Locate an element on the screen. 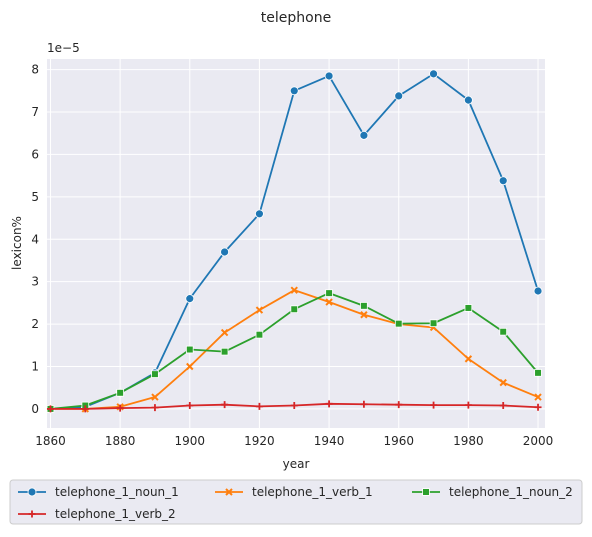  x-axis-label: year is located at coordinates (296, 464).